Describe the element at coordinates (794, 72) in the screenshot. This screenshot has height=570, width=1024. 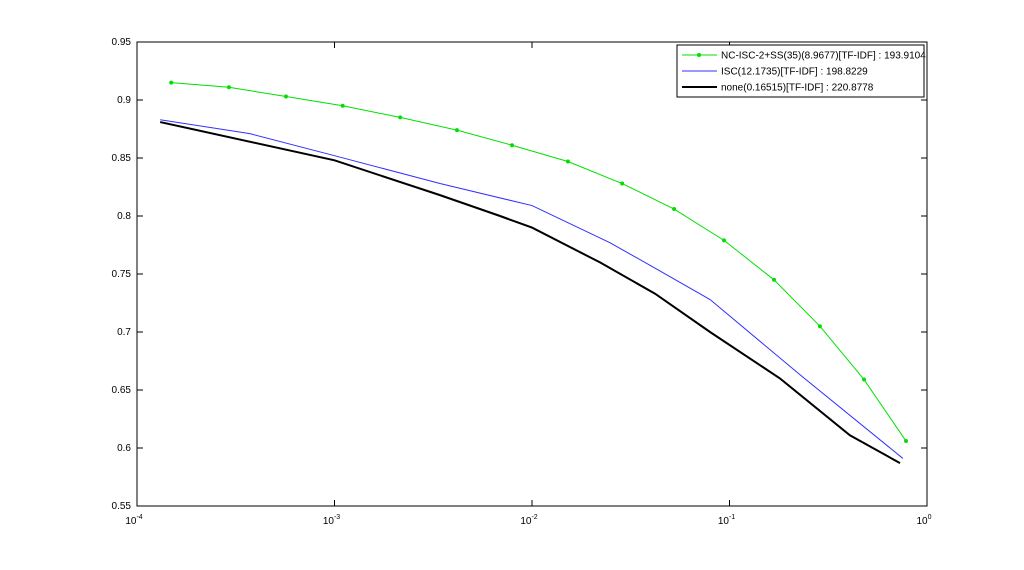
I see `legend-label: ISC(12.1735)[TF-IDF] : 198.8229` at that location.